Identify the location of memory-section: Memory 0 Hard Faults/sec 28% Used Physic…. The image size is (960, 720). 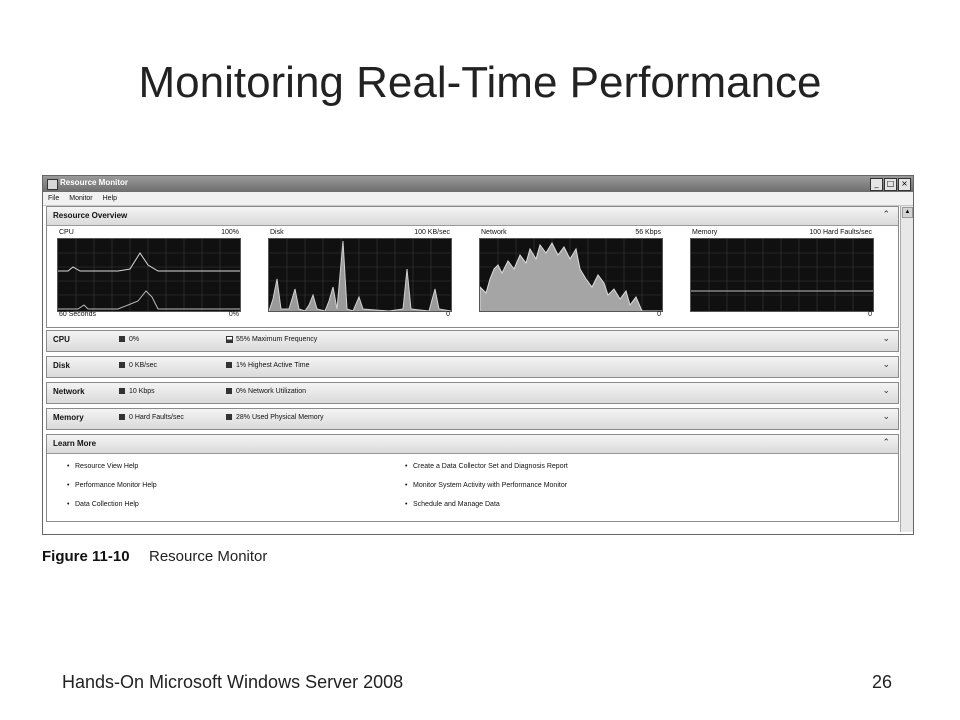
(472, 419).